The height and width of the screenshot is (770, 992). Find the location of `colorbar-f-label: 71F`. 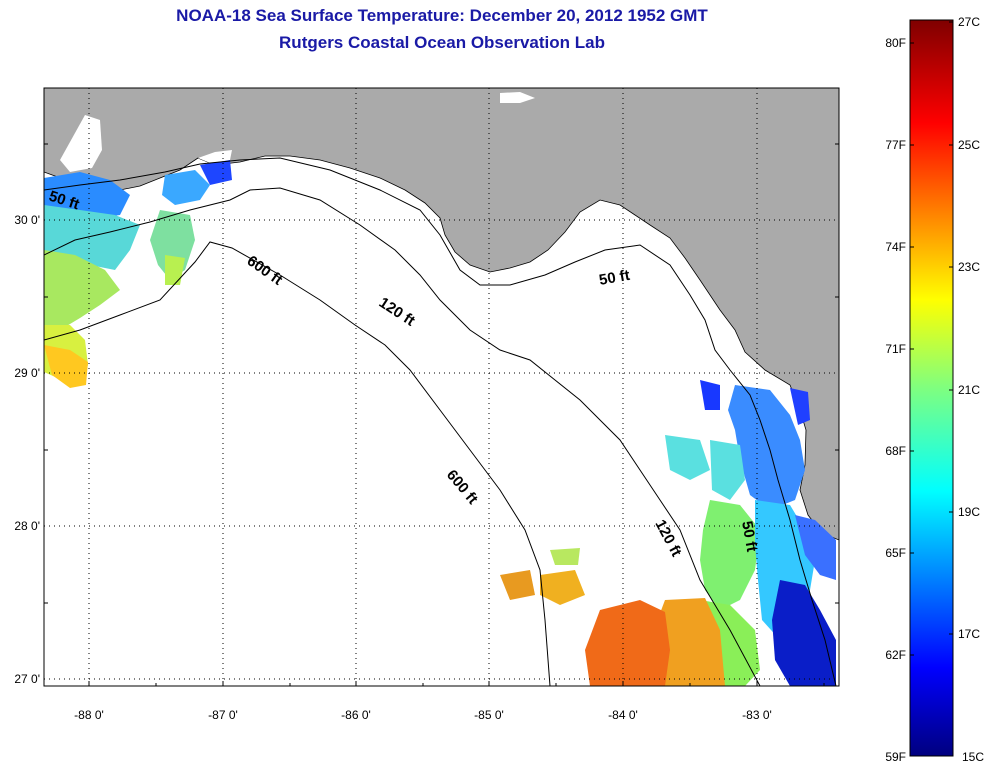

colorbar-f-label: 71F is located at coordinates (895, 349).